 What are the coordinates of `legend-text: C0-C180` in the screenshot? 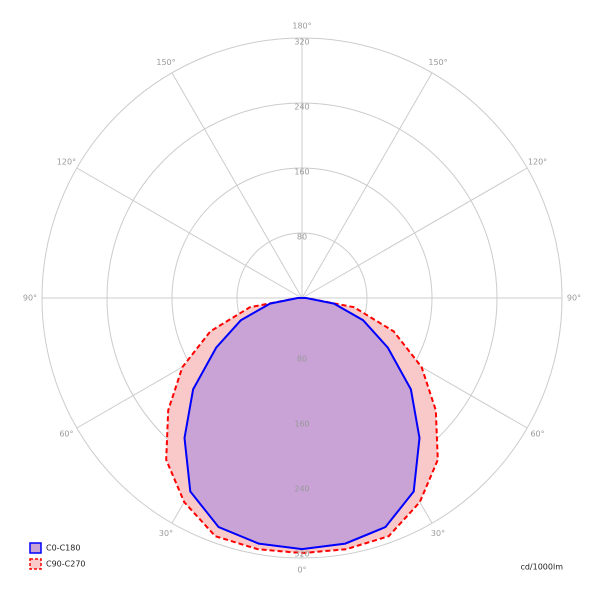 It's located at (63, 548).